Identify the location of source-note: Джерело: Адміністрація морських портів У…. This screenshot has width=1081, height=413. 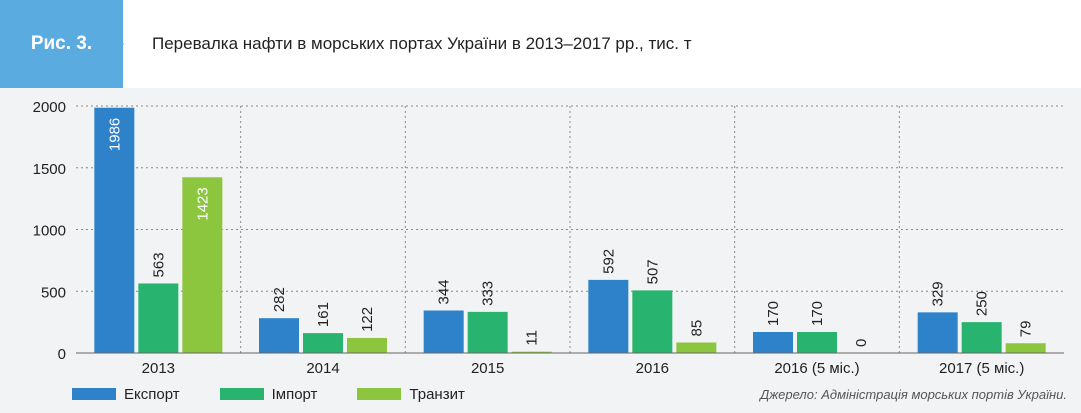
(913, 394).